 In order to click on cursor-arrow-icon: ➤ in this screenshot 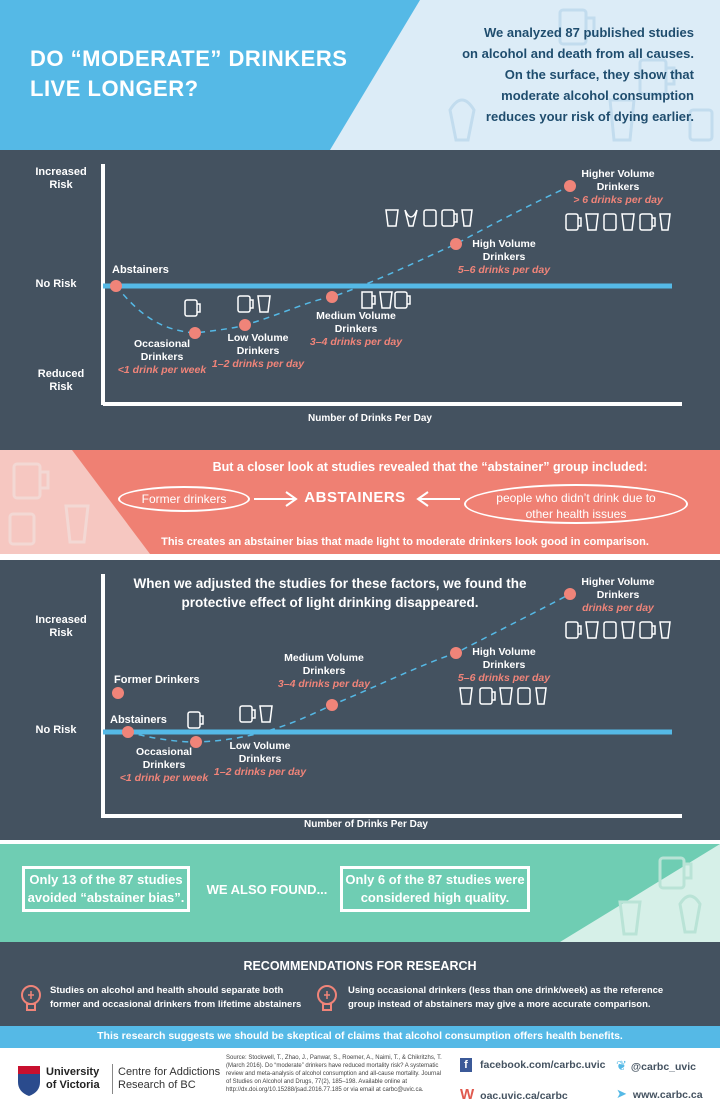, I will do `click(621, 1093)`.